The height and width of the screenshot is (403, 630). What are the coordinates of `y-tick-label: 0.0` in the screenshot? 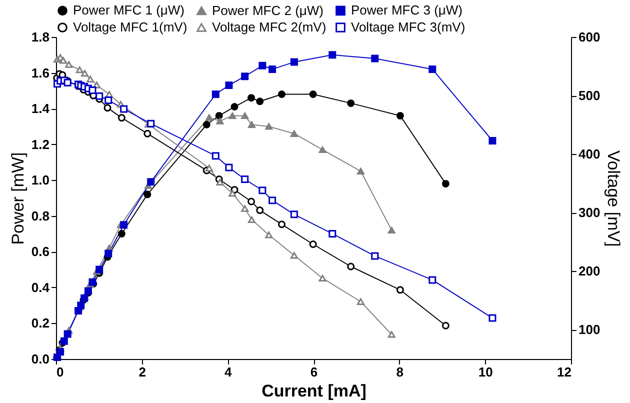 It's located at (40, 359).